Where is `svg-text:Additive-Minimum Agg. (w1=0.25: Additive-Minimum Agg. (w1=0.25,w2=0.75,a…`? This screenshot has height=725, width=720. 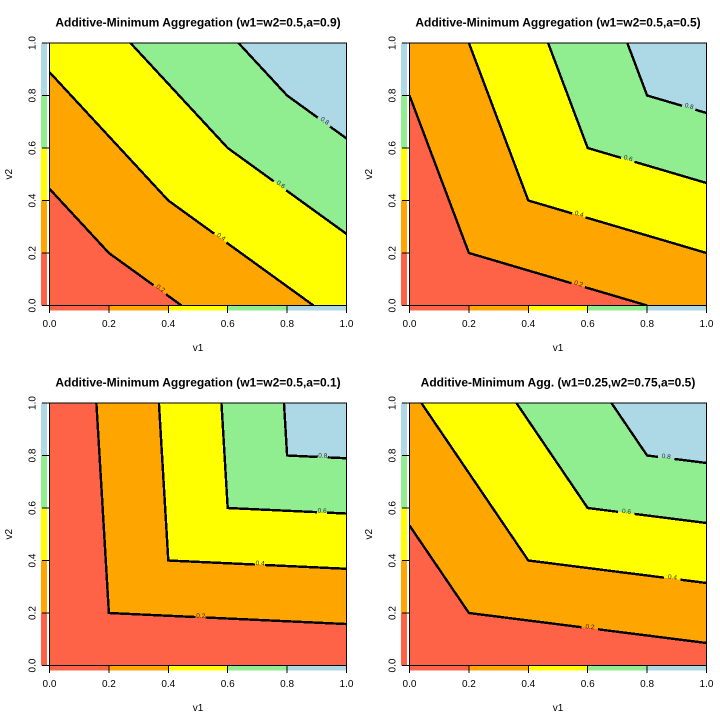
svg-text:Additive-Minimum Agg. (w1=0.25: Additive-Minimum Agg. (w1=0.25,w2=0.75,a… is located at coordinates (558, 383).